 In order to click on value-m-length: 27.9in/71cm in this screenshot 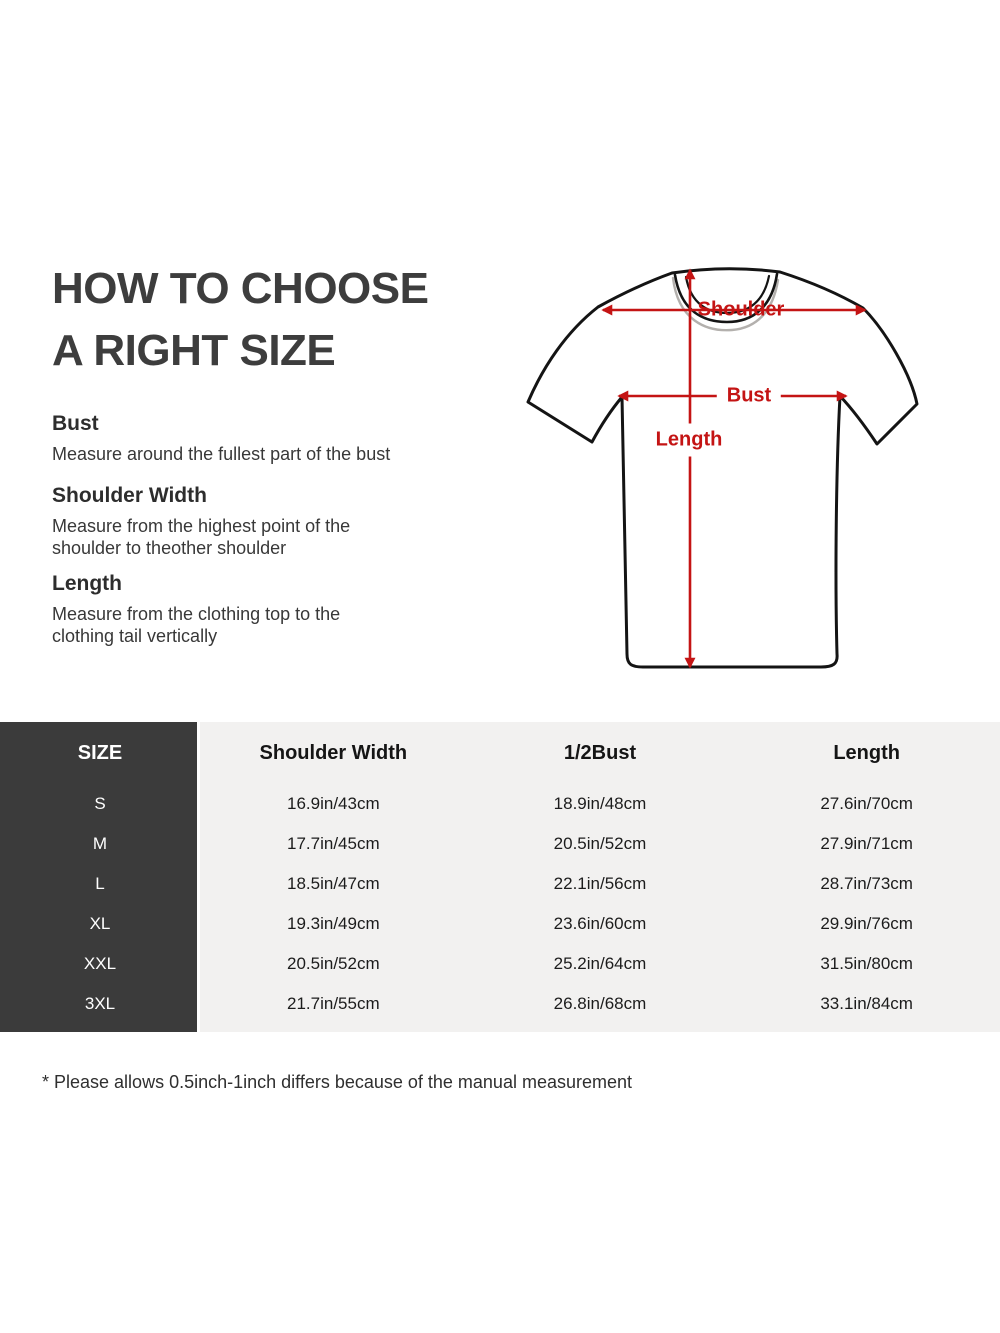, I will do `click(866, 843)`.